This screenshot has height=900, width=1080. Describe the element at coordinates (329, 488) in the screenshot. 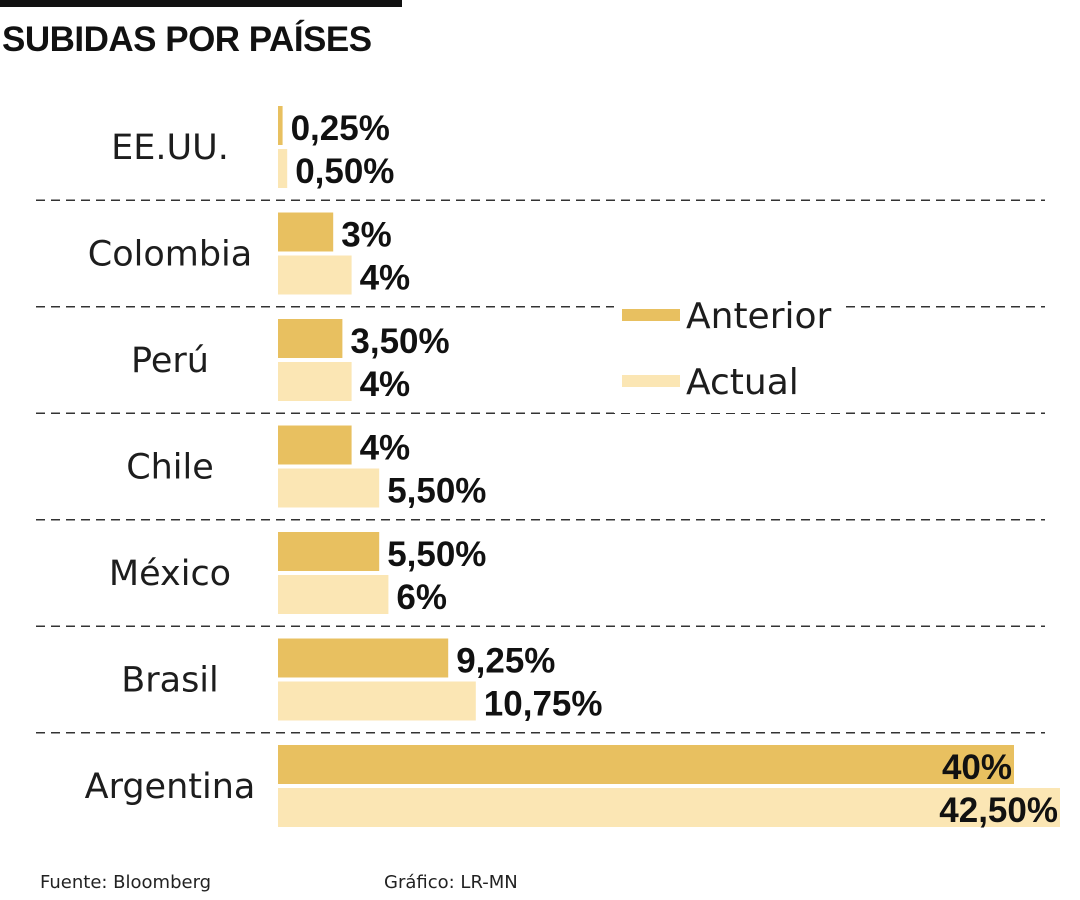

I see `bar-actual-chile` at that location.